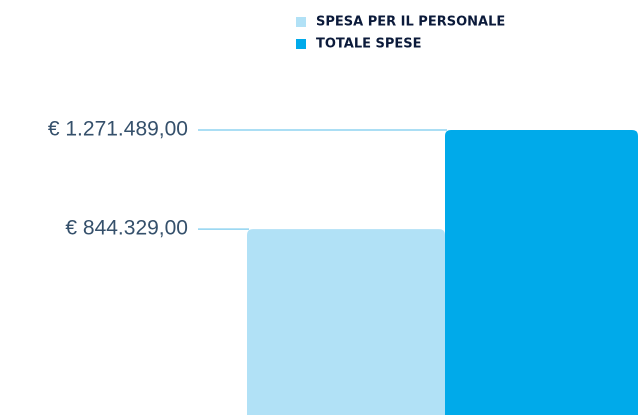 The image size is (638, 415). What do you see at coordinates (126, 228) in the screenshot?
I see `value-label: € 844.329,00` at bounding box center [126, 228].